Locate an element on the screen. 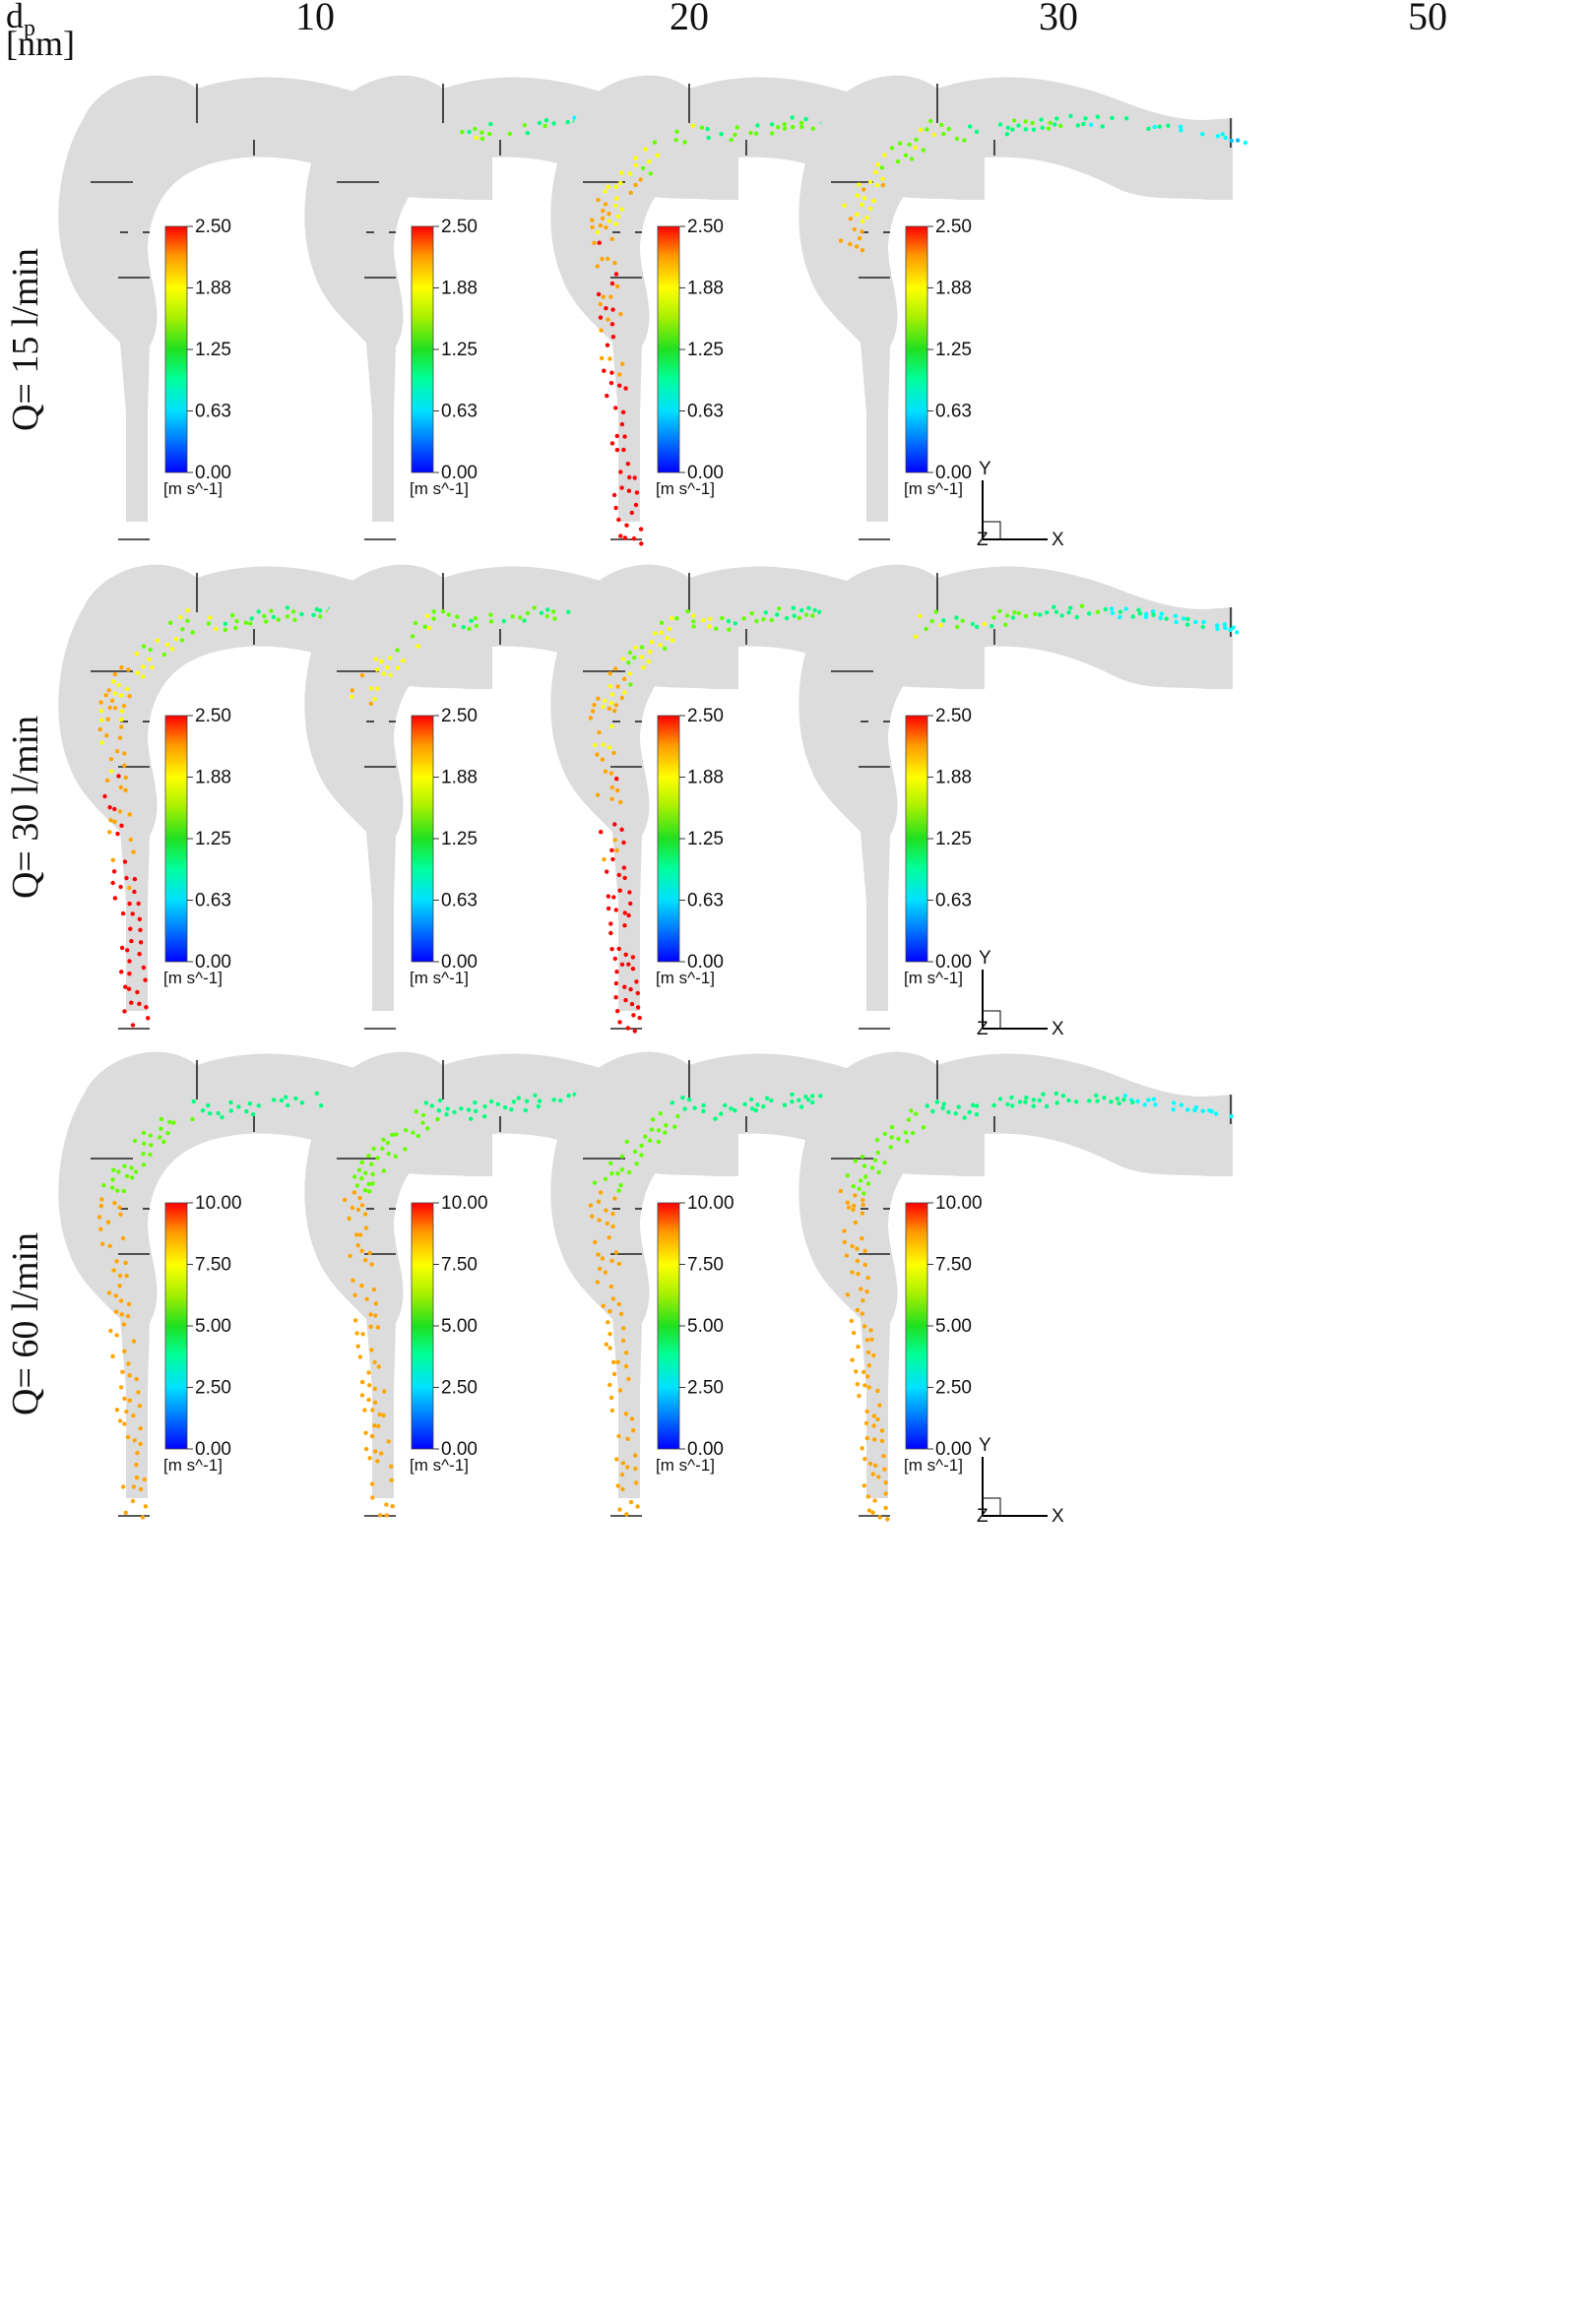 Image resolution: width=1595 pixels, height=2324 pixels. colorbar: 2.50 1.88 1.25 0.63 0.00[m s^-1] is located at coordinates (690, 357).